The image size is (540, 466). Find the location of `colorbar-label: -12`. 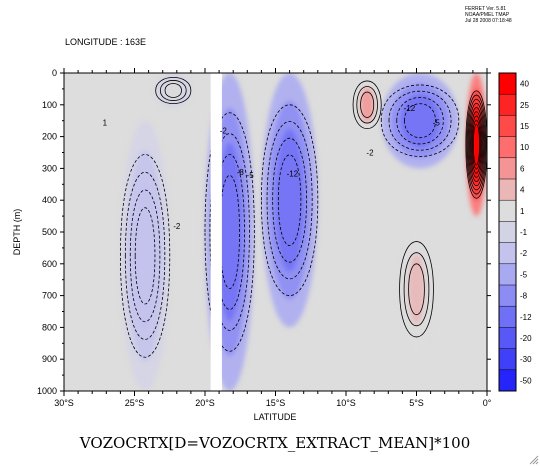

colorbar-label: -12 is located at coordinates (526, 317).